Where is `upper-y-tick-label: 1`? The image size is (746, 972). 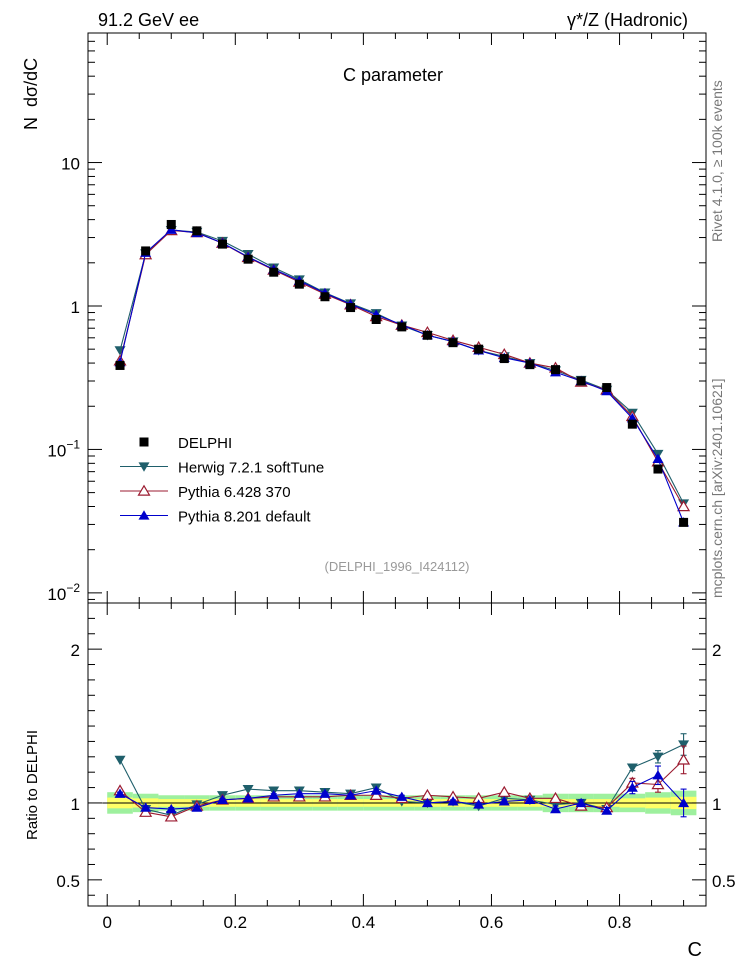
upper-y-tick-label: 1 is located at coordinates (75, 307).